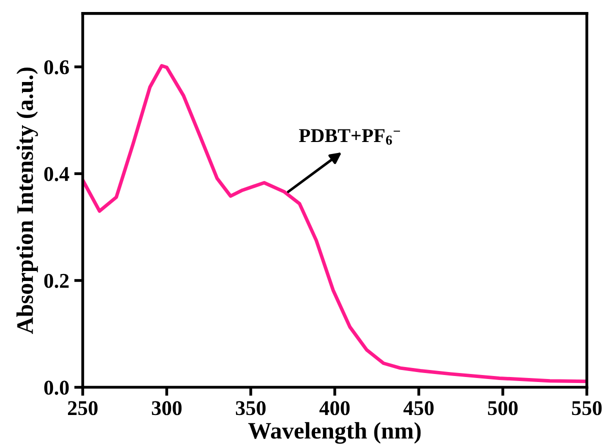  I want to click on x-tick-label: 400, so click(334, 408).